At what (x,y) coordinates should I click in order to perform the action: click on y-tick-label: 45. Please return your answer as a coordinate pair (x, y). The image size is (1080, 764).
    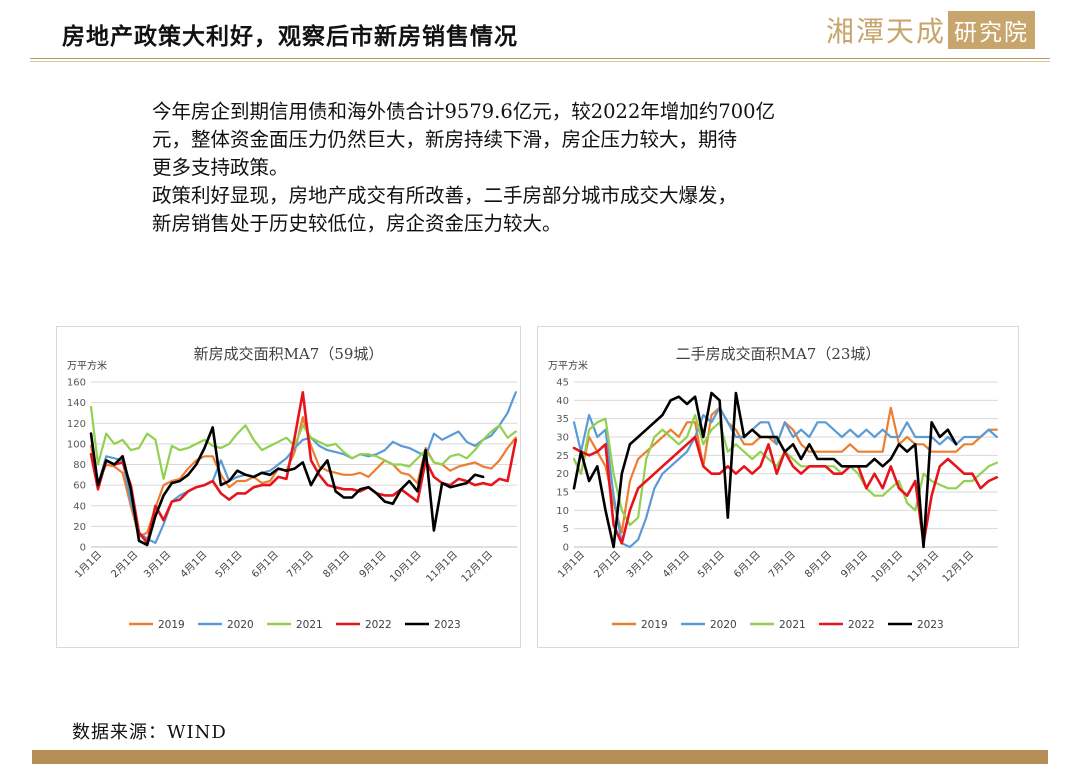
    Looking at the image, I should click on (562, 383).